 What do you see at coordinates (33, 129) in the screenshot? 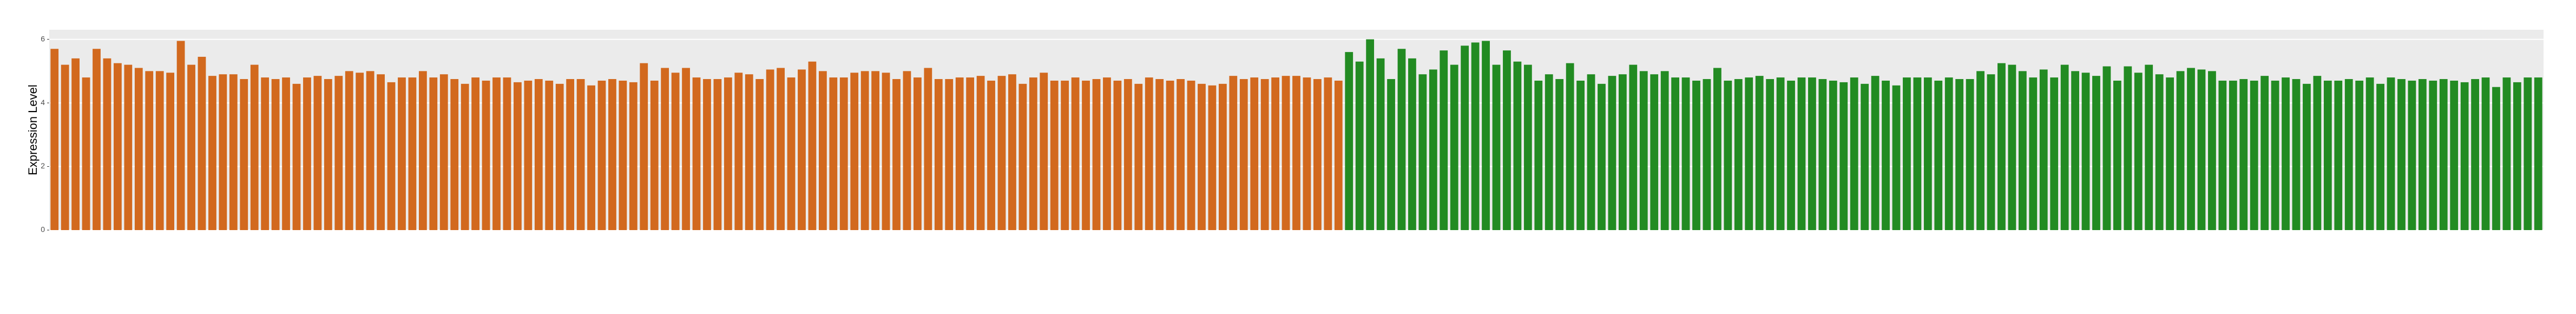
I see `y-axis-label: Expression Level` at bounding box center [33, 129].